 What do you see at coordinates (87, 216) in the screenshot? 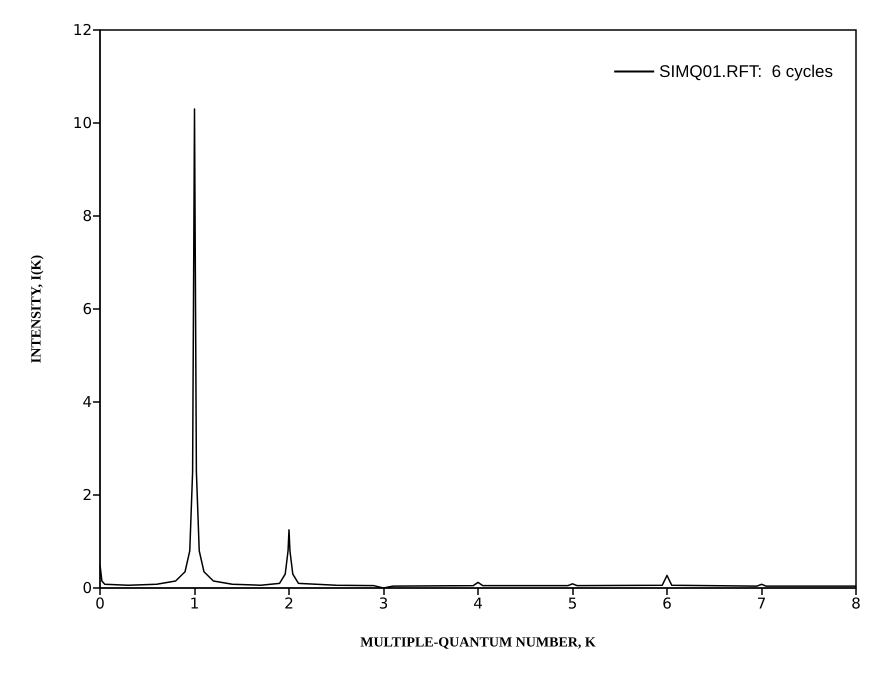
I see `y-tick-label: 8` at bounding box center [87, 216].